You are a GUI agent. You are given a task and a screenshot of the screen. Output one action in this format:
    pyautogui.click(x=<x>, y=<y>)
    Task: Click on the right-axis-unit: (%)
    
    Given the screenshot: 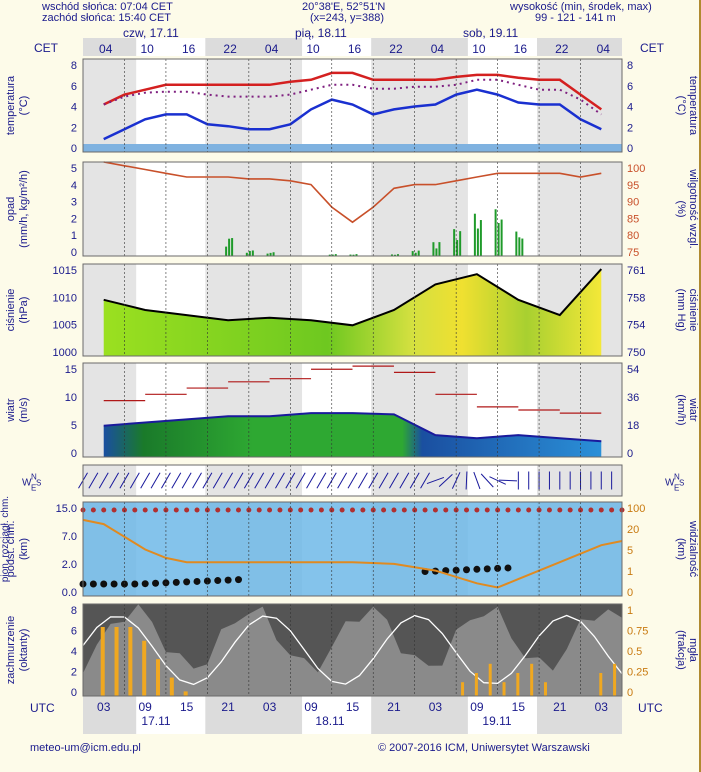 What is the action you would take?
    pyautogui.click(x=681, y=208)
    